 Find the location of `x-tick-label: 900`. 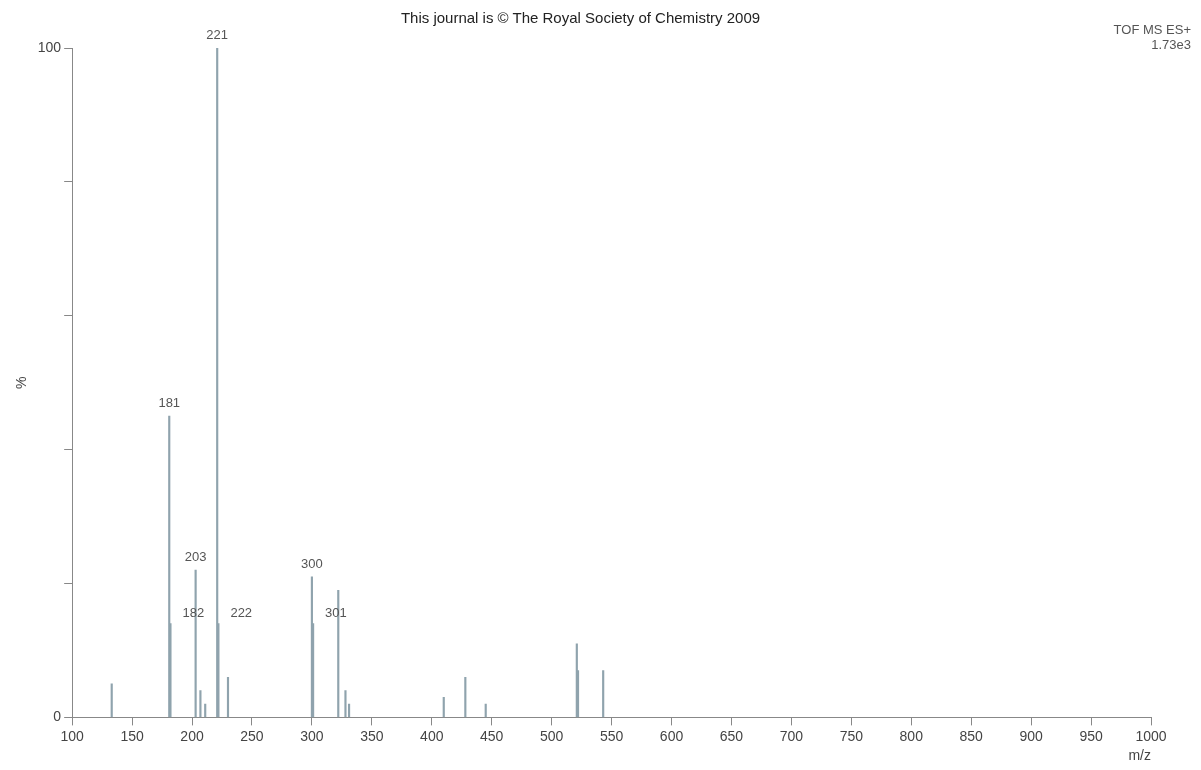

x-tick-label: 900 is located at coordinates (1031, 735).